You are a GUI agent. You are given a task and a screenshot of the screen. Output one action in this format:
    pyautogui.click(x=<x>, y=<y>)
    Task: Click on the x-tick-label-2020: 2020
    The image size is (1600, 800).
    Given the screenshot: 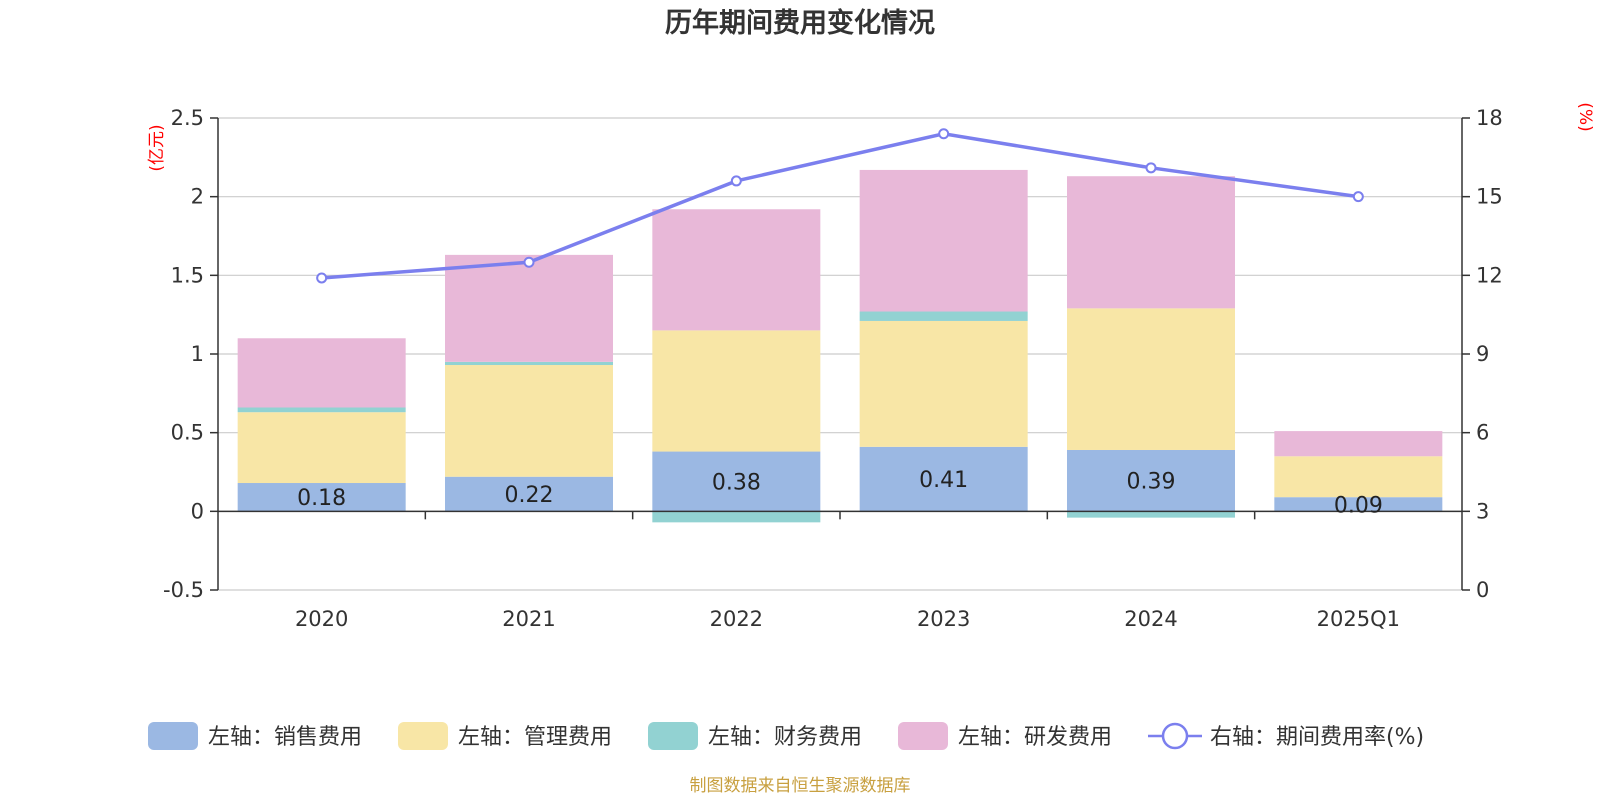 What is the action you would take?
    pyautogui.click(x=321, y=619)
    